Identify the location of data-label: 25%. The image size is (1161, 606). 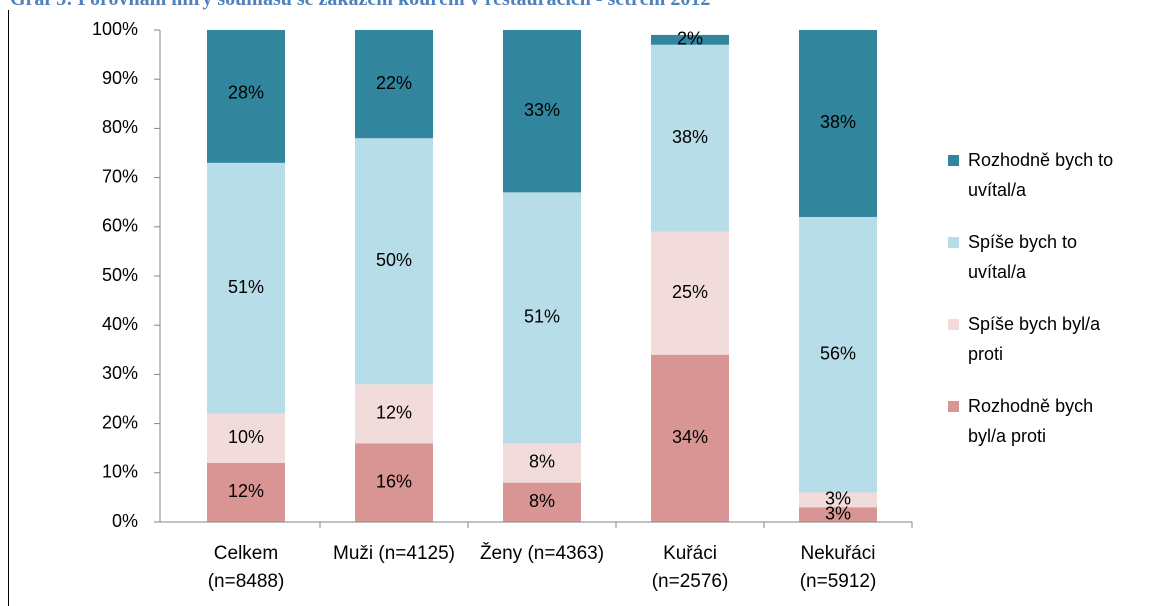
(690, 292).